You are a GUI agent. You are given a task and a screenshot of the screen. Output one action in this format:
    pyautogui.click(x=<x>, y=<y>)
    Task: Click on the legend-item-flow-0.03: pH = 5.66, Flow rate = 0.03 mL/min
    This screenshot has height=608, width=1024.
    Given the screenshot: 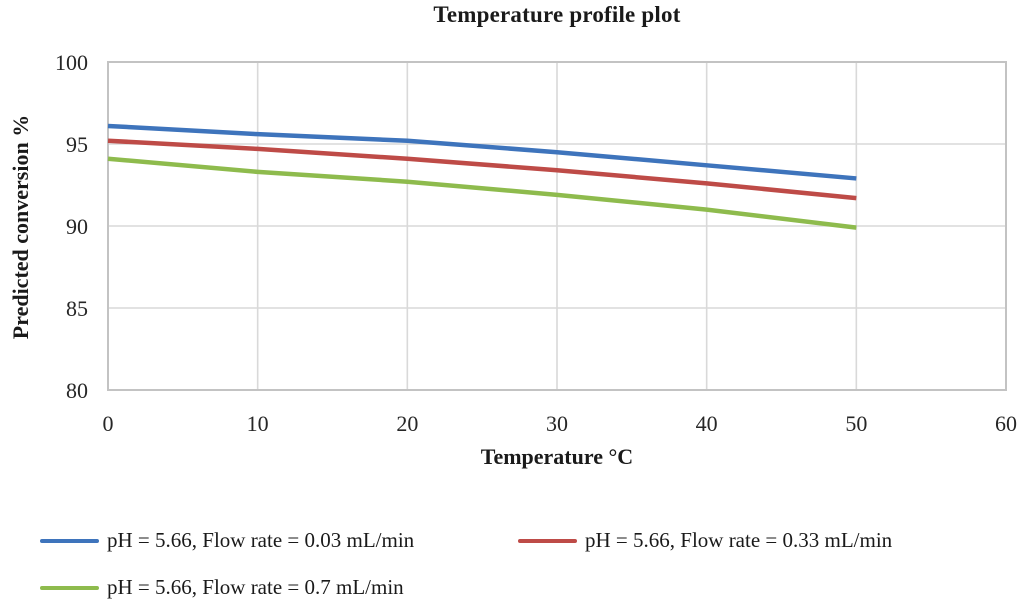 What is the action you would take?
    pyautogui.click(x=279, y=540)
    